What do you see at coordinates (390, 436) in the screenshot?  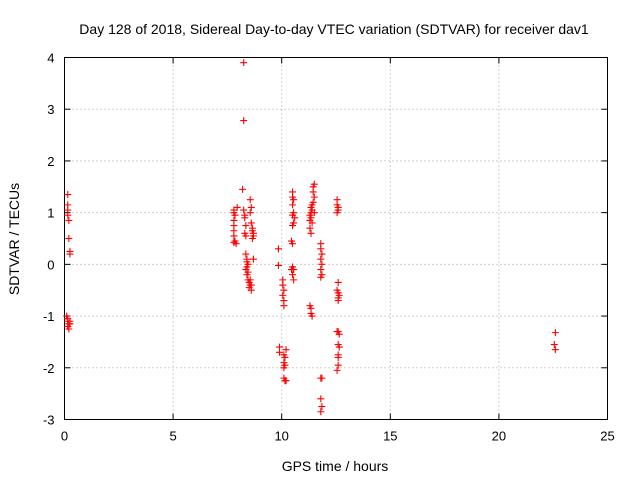 I see `x-tick-label: 15` at bounding box center [390, 436].